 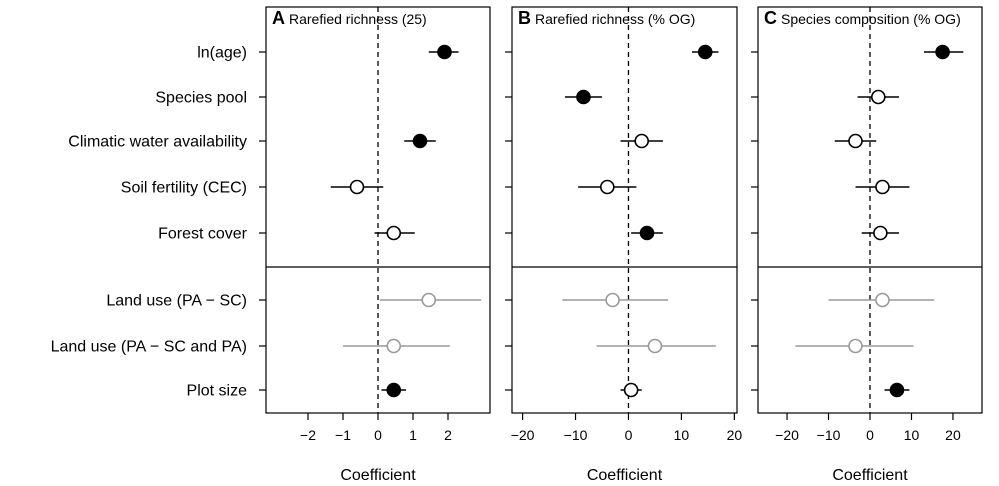 What do you see at coordinates (358, 19) in the screenshot?
I see `panel-subtitle: Rarefied richness (25)` at bounding box center [358, 19].